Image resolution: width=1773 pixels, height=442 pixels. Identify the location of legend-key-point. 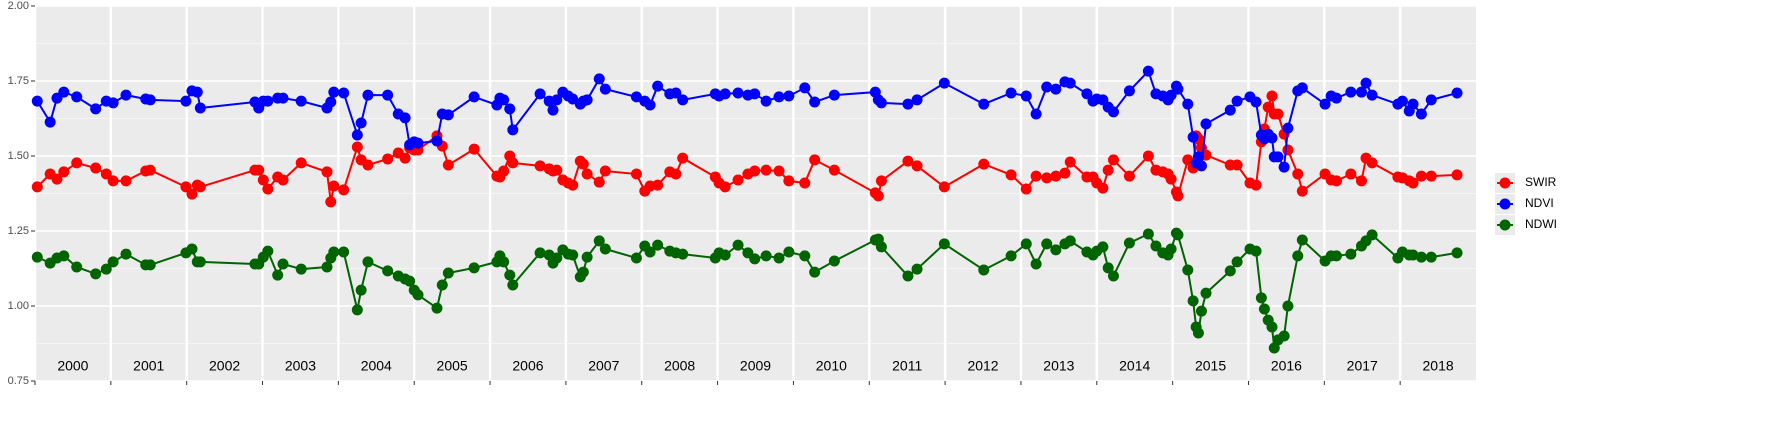
(1505, 225).